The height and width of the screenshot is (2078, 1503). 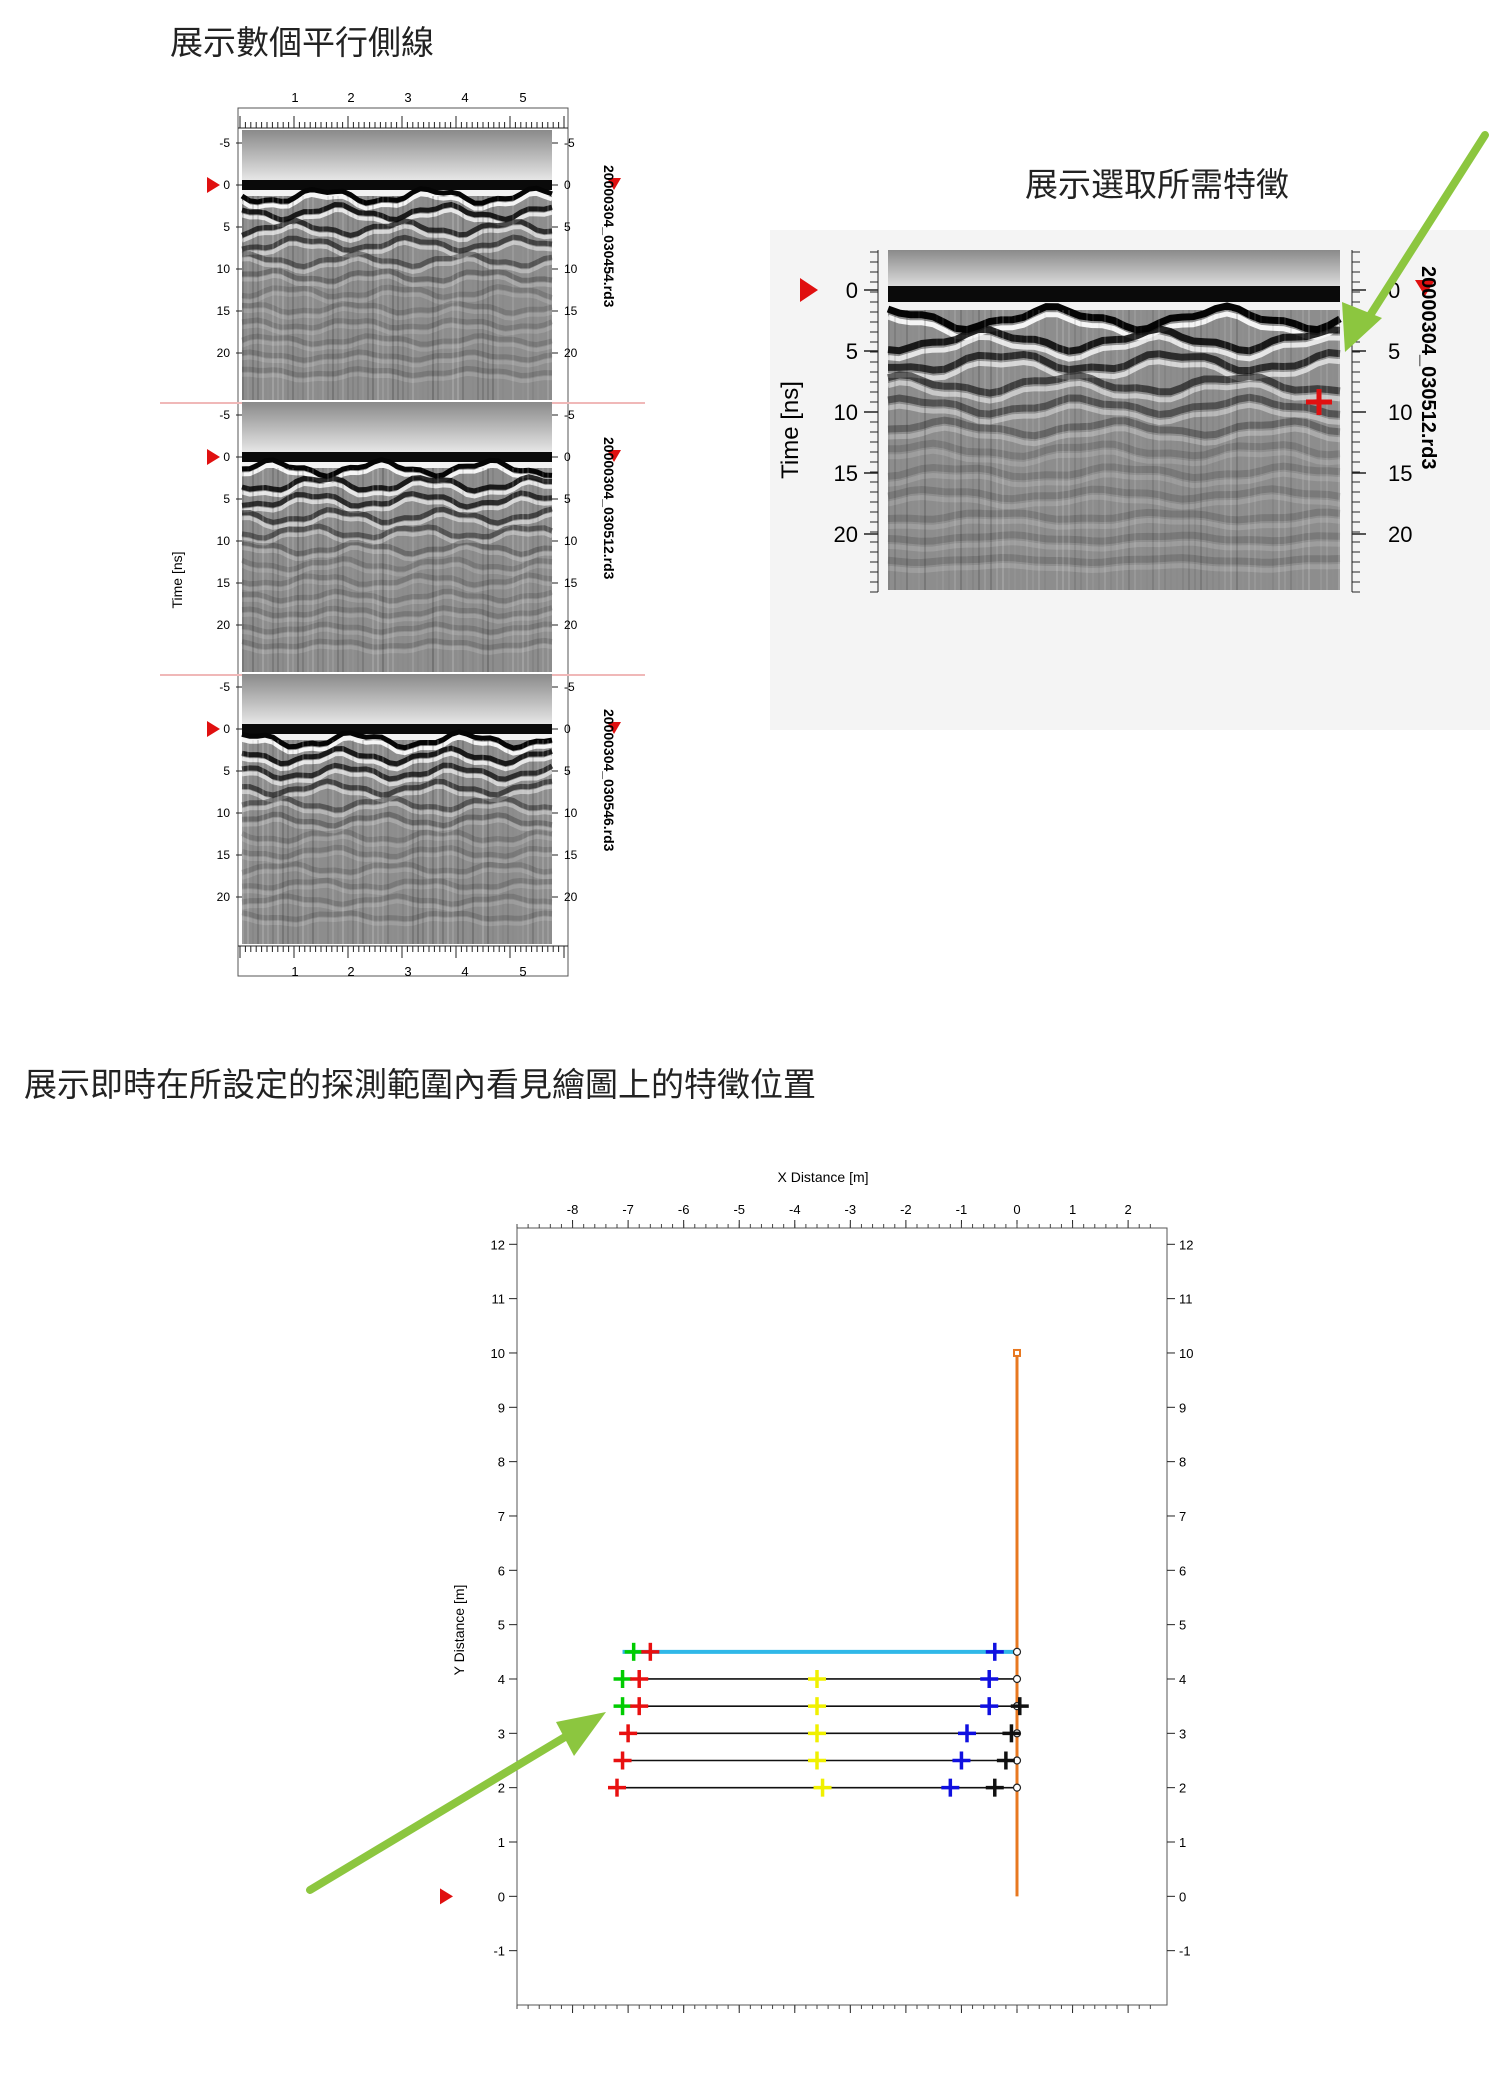 What do you see at coordinates (962, 1209) in the screenshot?
I see `map-x-tick-top: -1` at bounding box center [962, 1209].